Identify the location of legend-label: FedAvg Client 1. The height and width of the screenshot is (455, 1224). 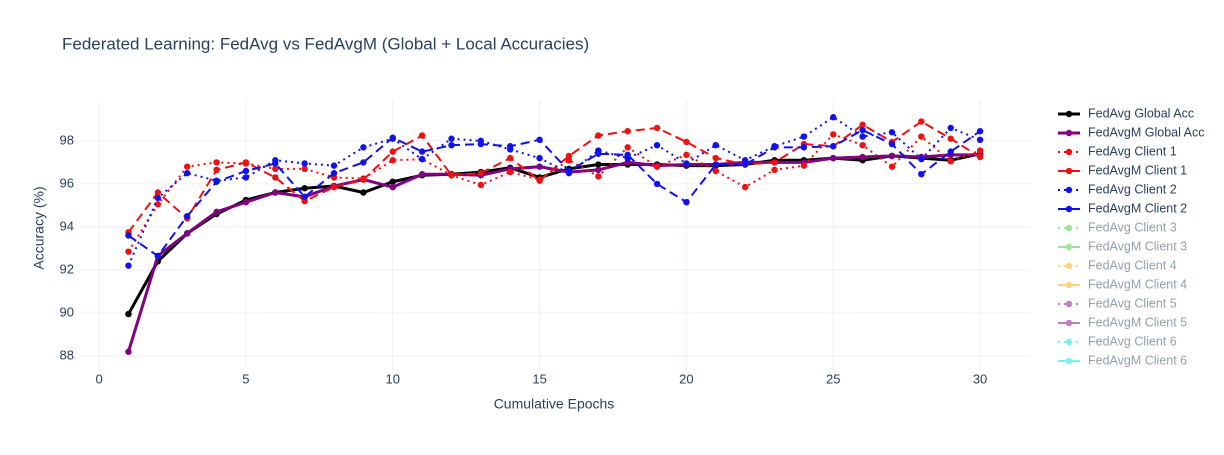
(1132, 151).